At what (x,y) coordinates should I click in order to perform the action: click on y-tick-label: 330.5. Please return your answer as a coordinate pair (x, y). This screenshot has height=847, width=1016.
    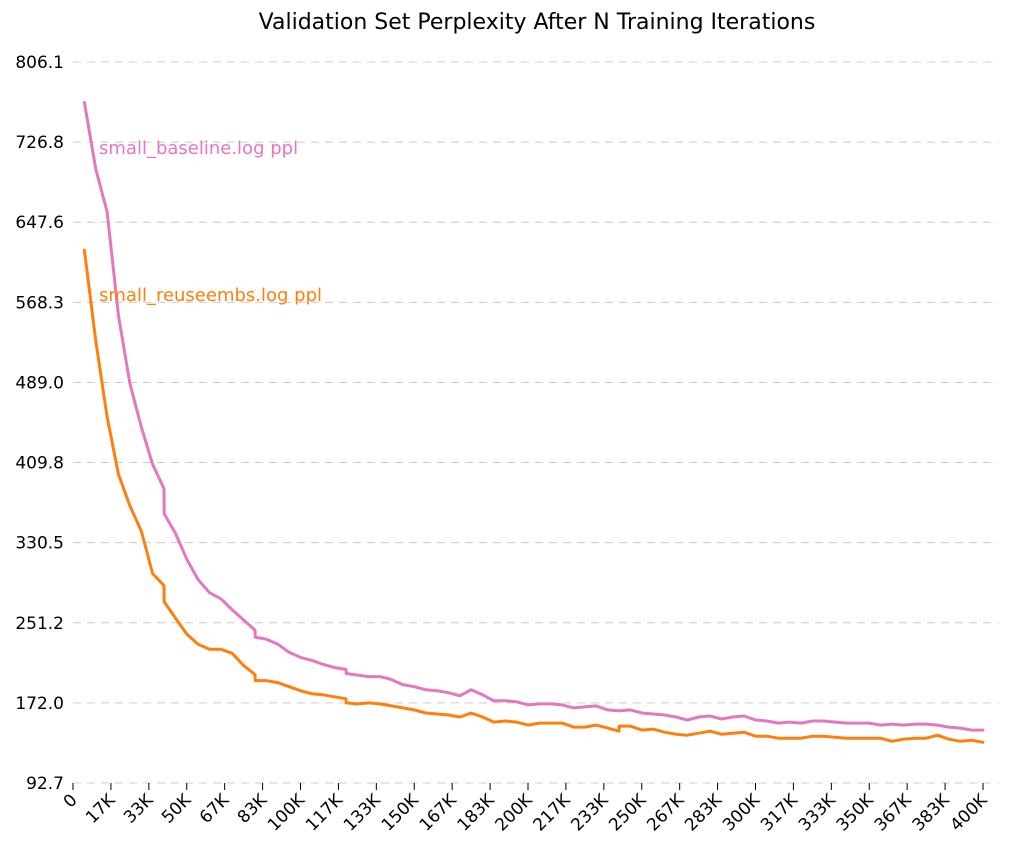
    Looking at the image, I should click on (39, 544).